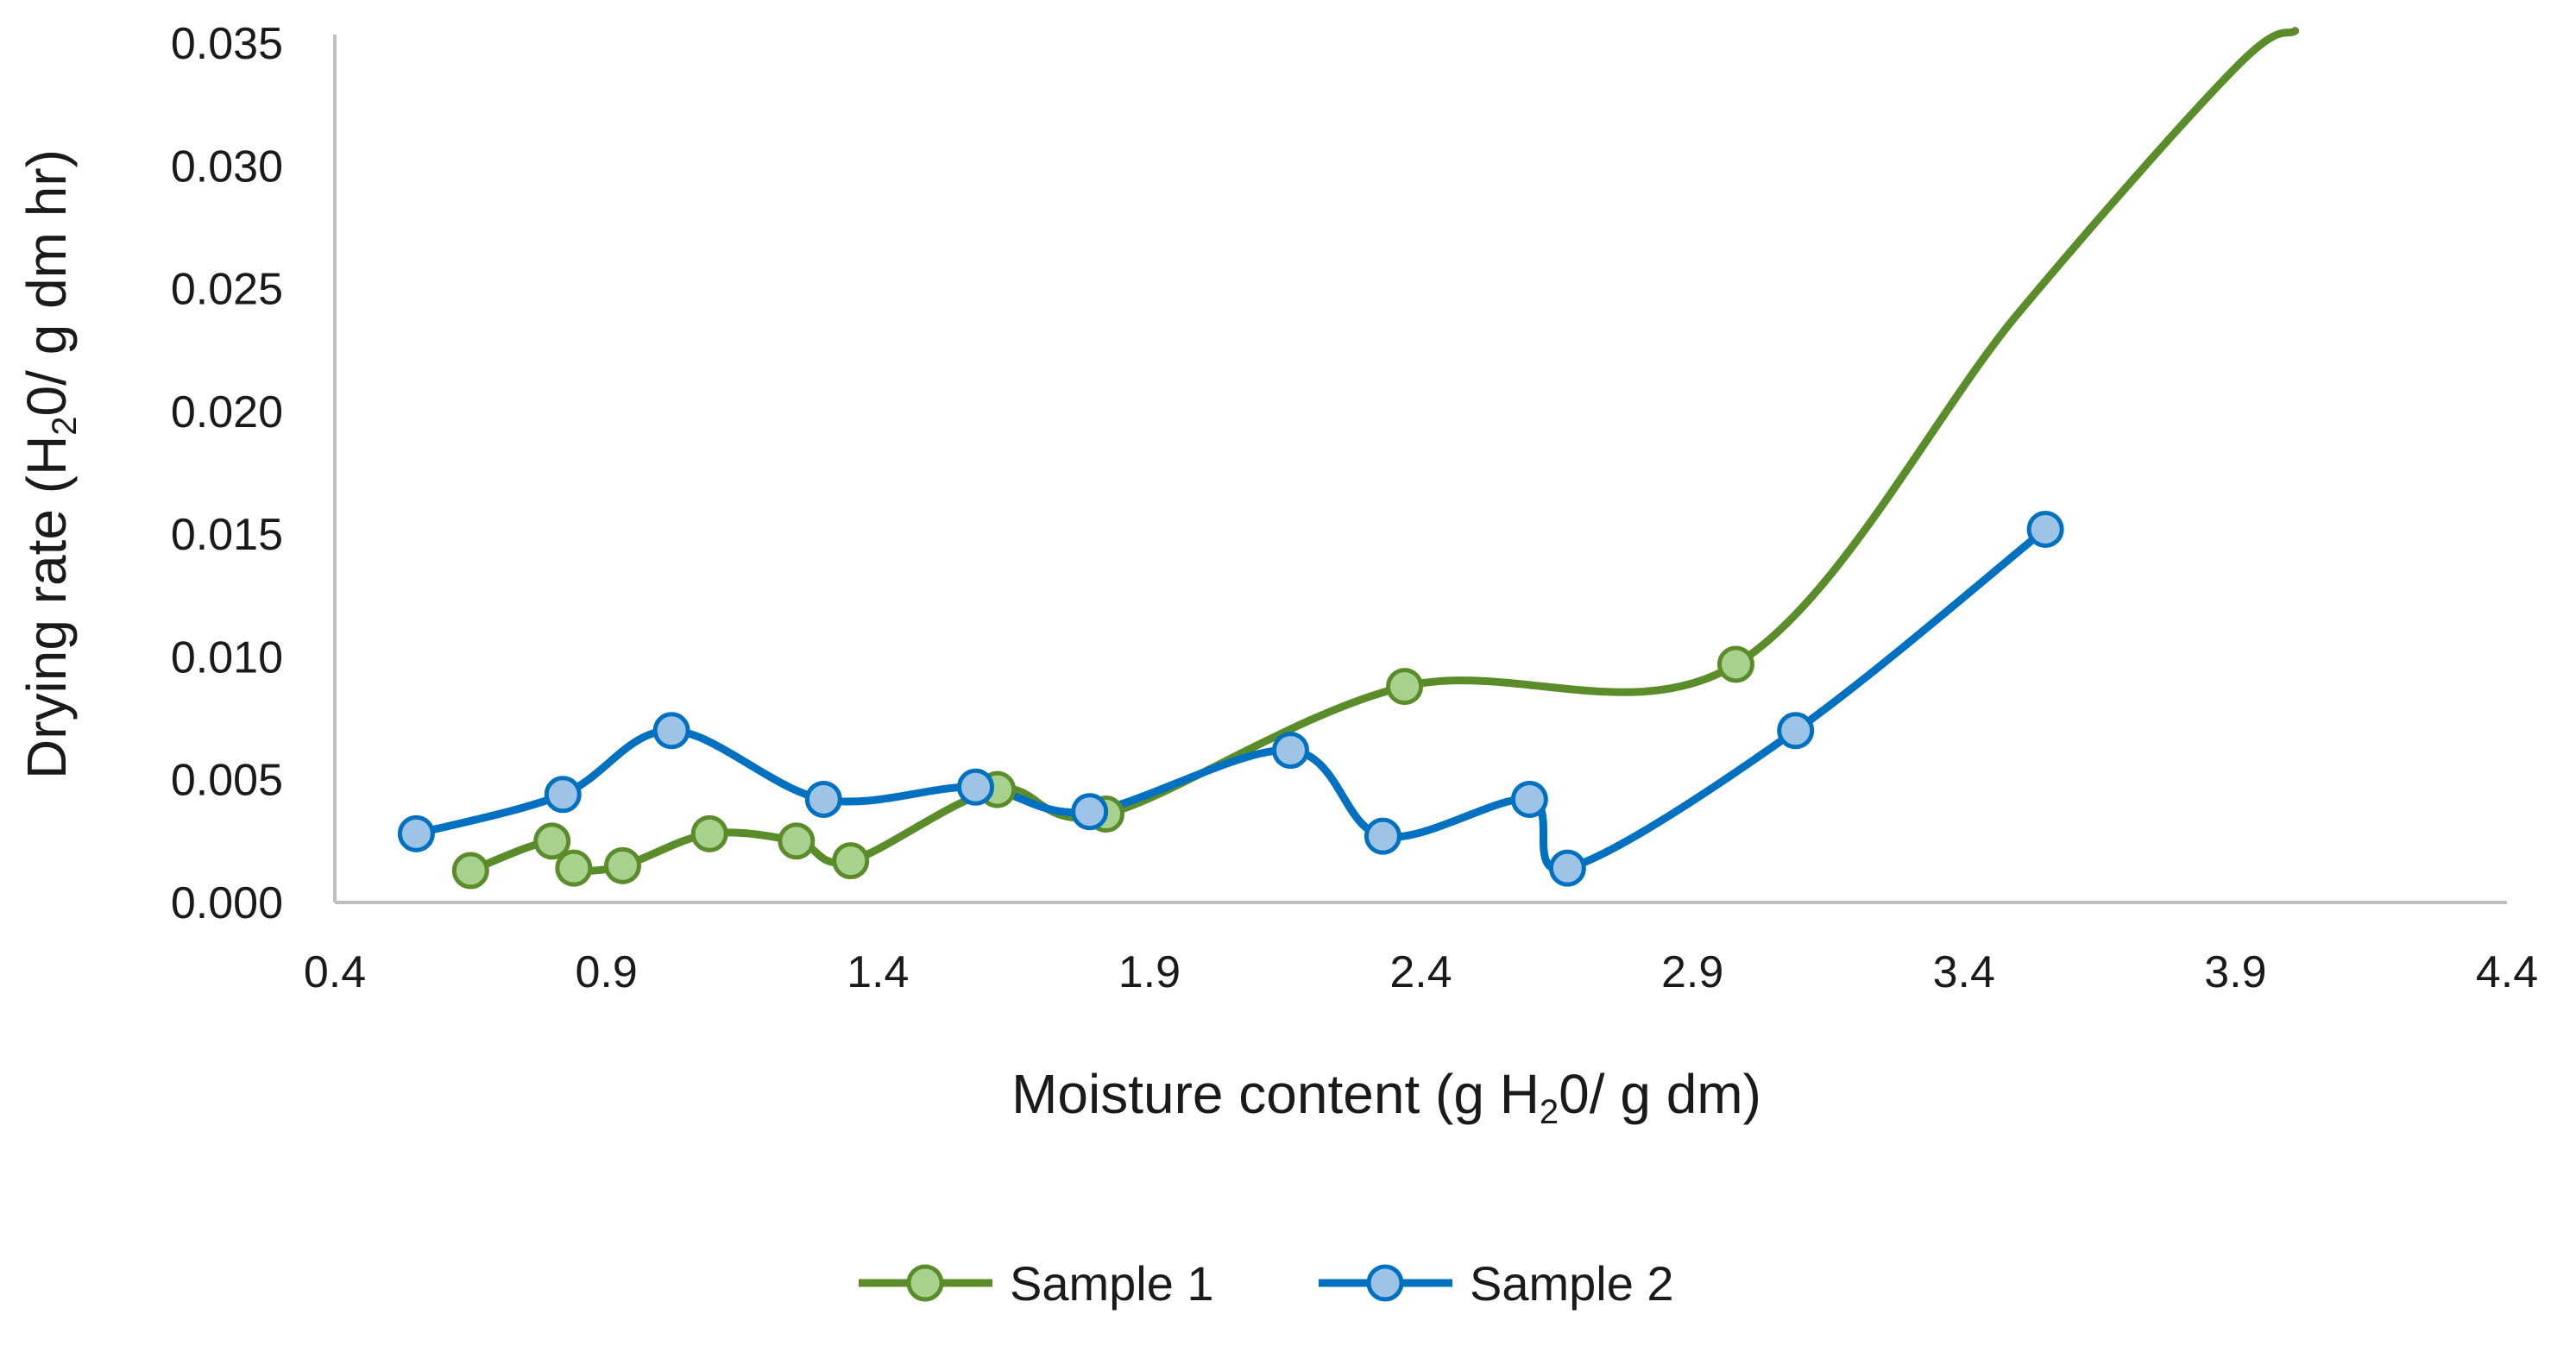 This screenshot has height=1352, width=2576. Describe the element at coordinates (47, 282) in the screenshot. I see `y-axis-title-rest: 0/ g dm hr)` at that location.